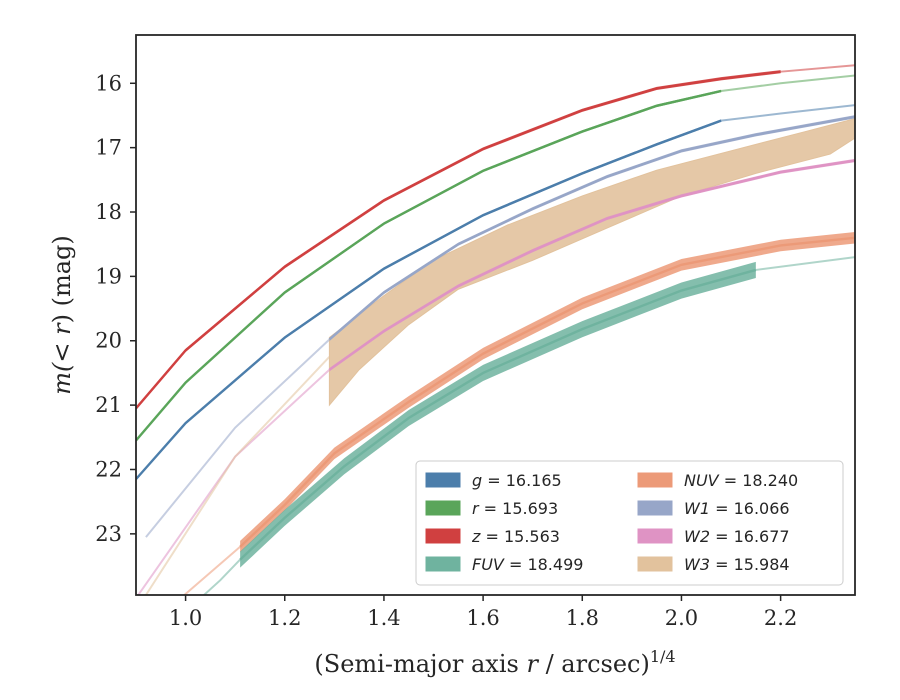 The width and height of the screenshot is (900, 700). What do you see at coordinates (780, 618) in the screenshot?
I see `x-tick-label: 2.2` at bounding box center [780, 618].